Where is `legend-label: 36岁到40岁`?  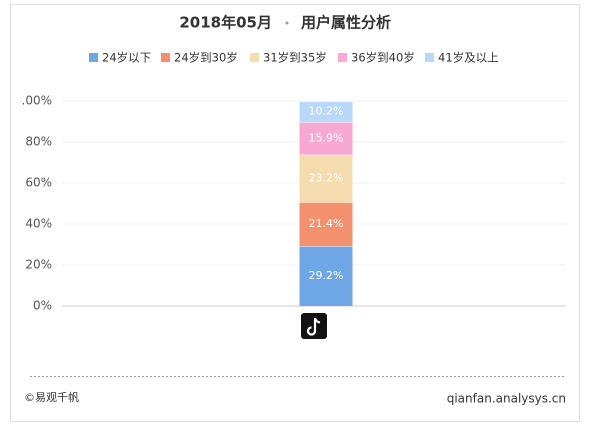
legend-label: 36岁到40岁 is located at coordinates (383, 58).